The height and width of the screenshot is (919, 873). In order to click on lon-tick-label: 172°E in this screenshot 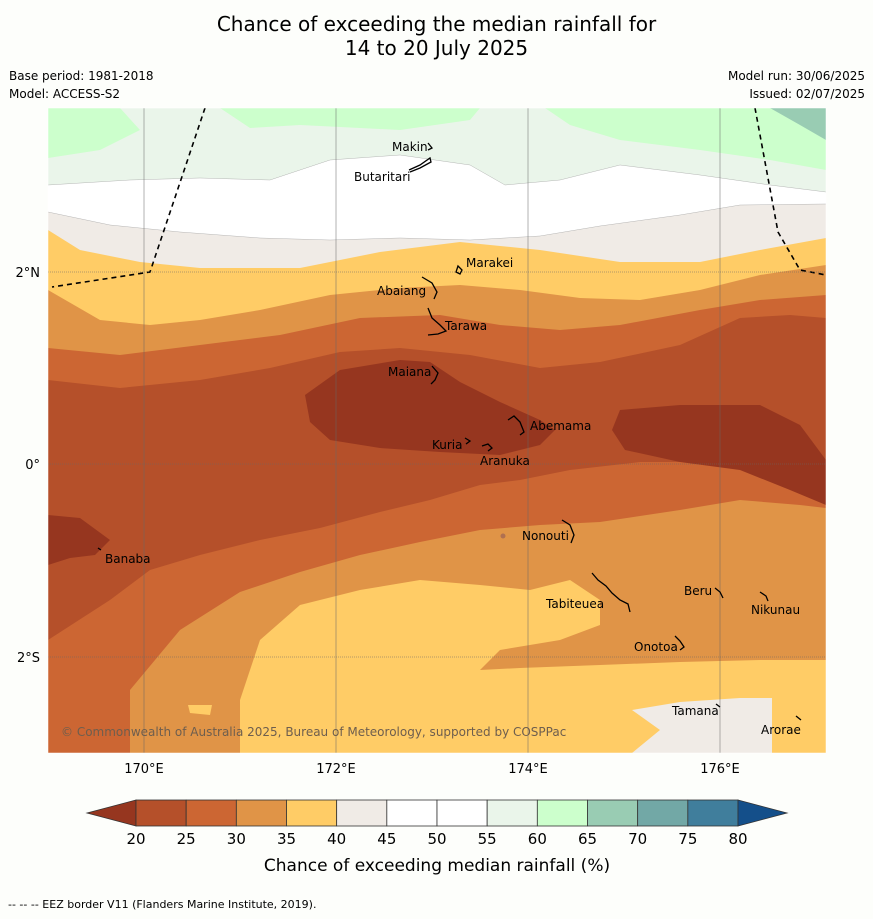, I will do `click(336, 769)`.